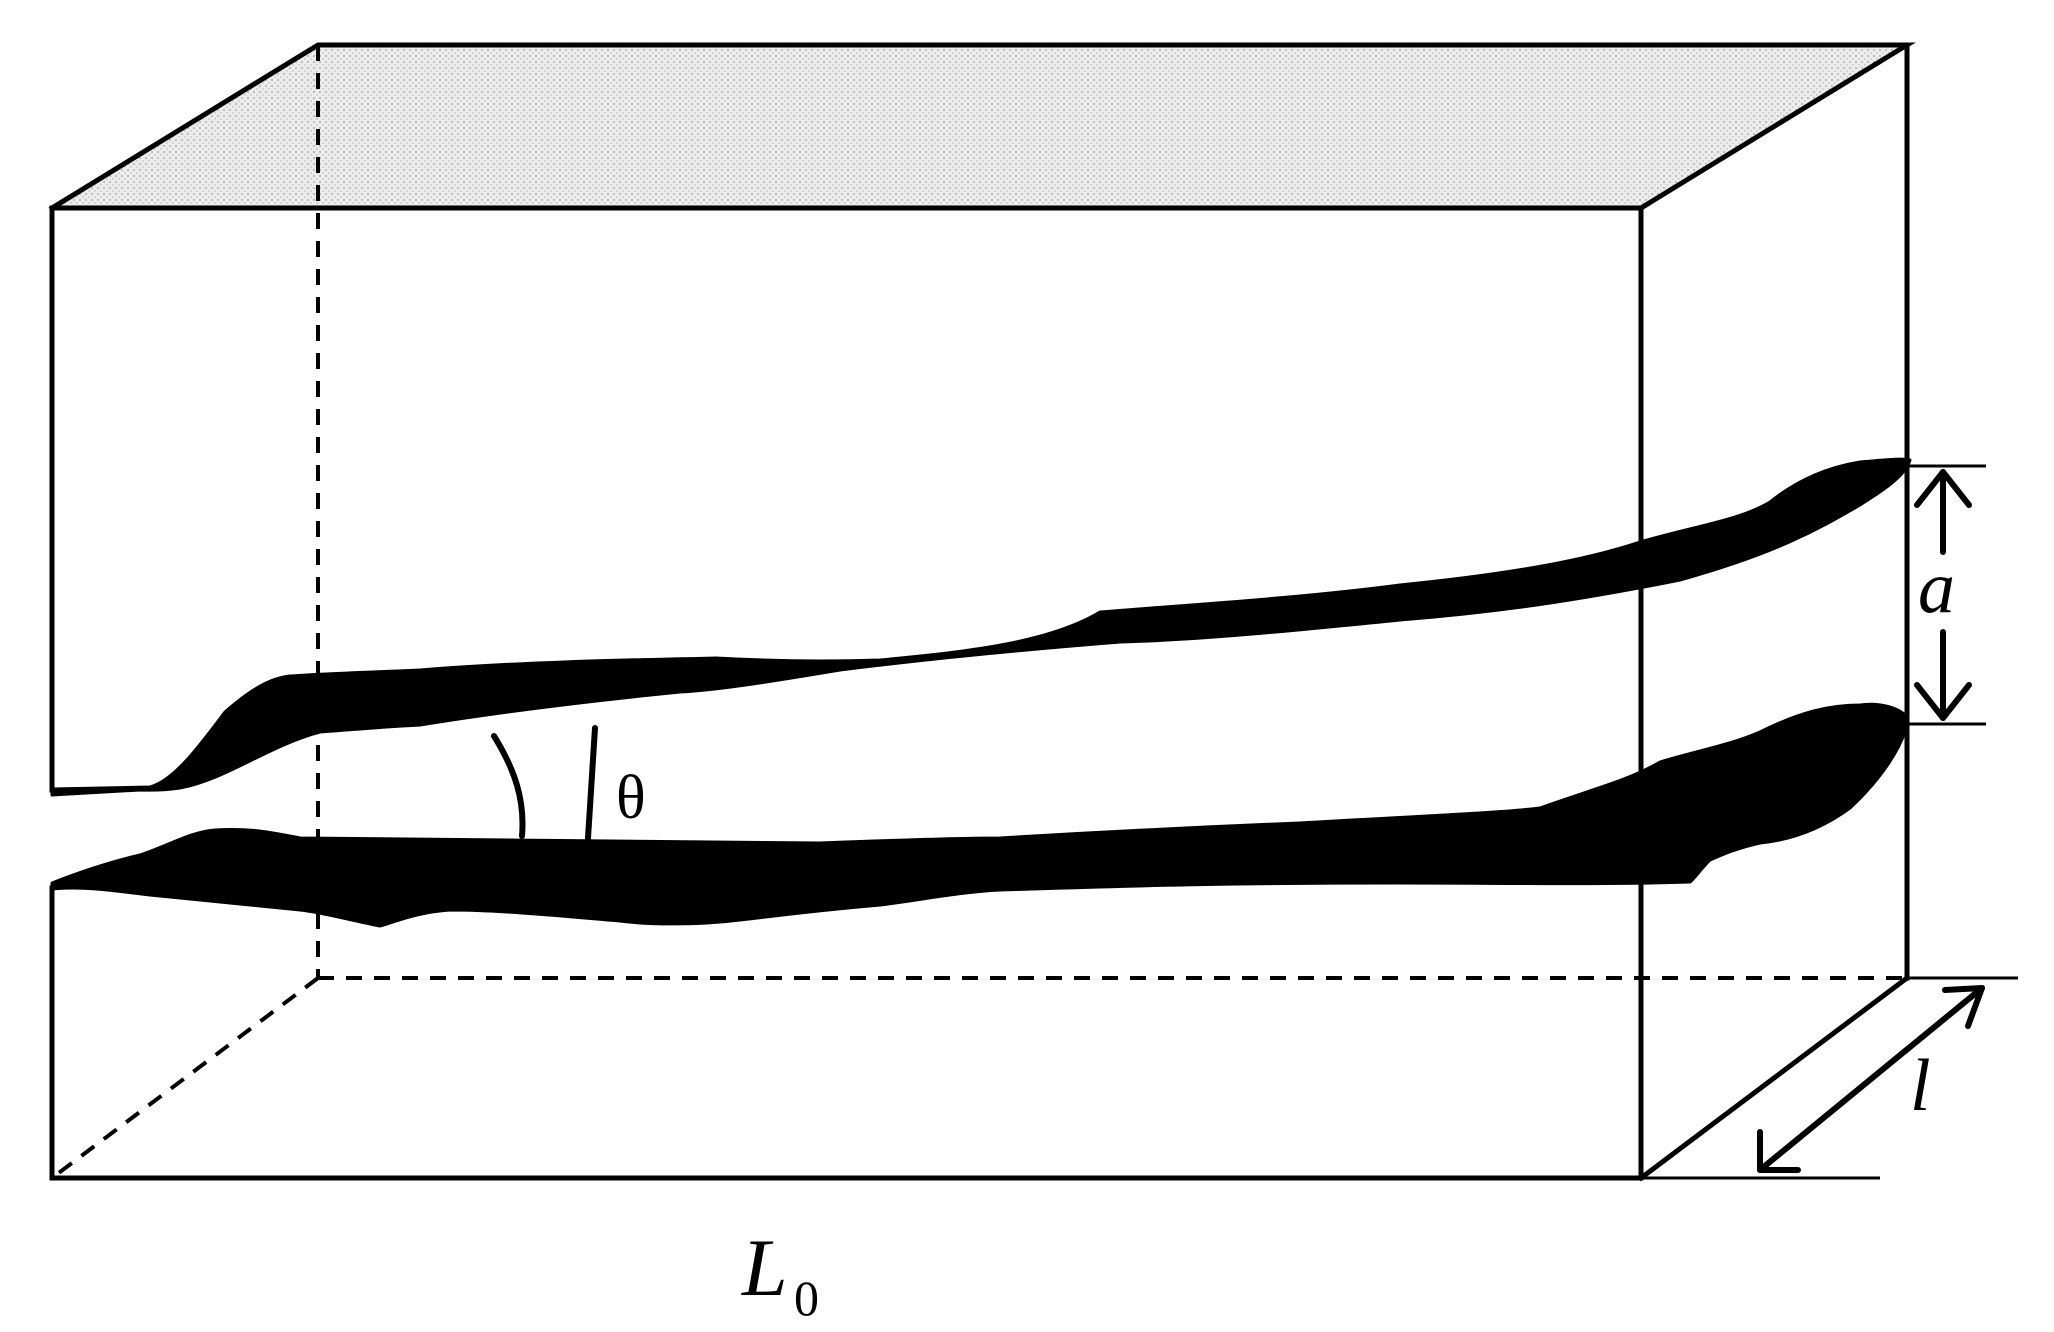 The width and height of the screenshot is (2054, 1332). What do you see at coordinates (544, 783) in the screenshot?
I see `angle-marker` at bounding box center [544, 783].